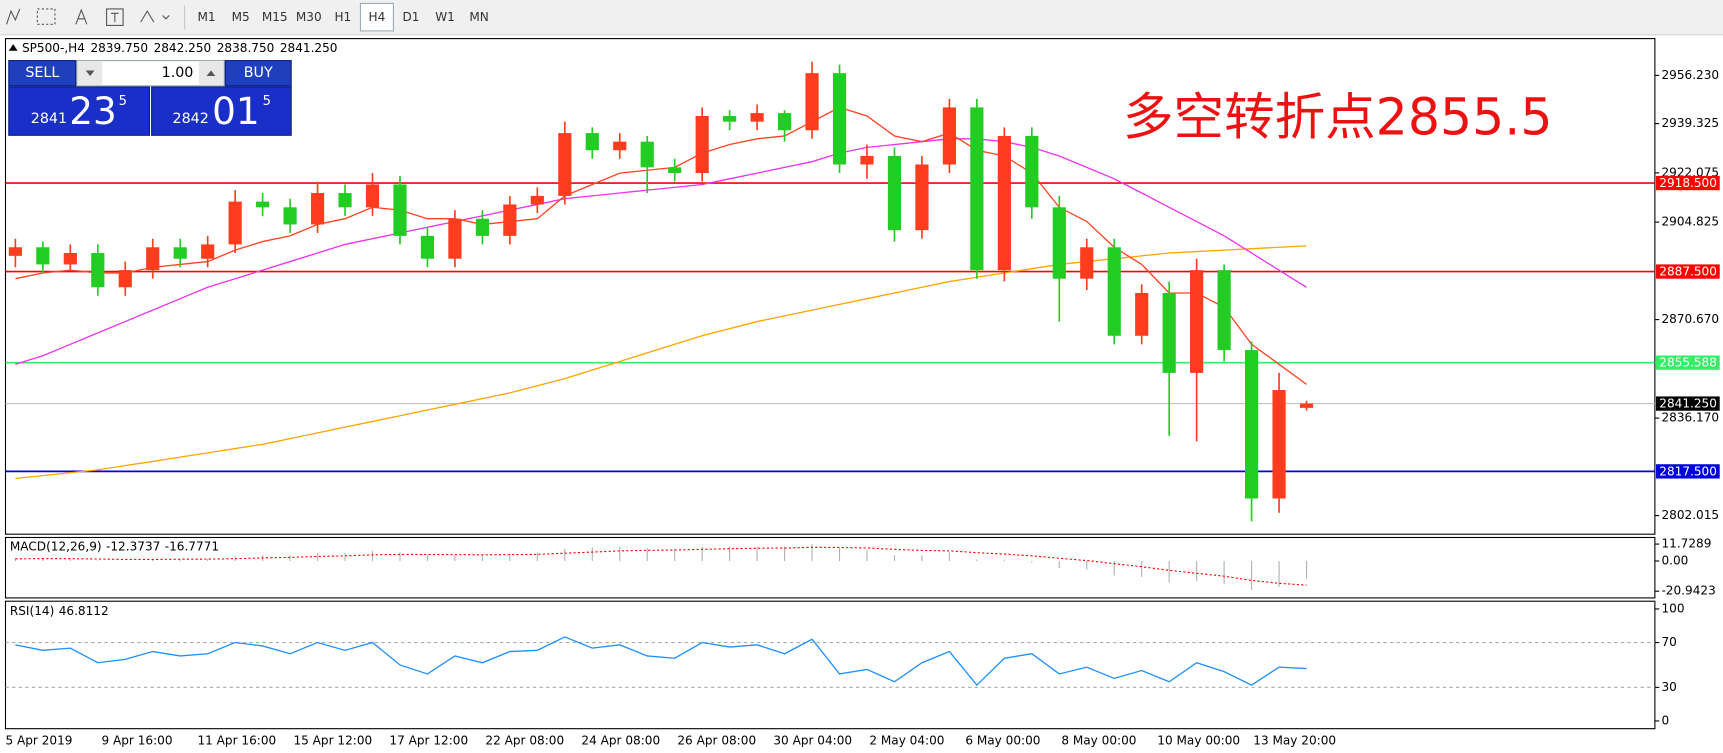 Image resolution: width=1723 pixels, height=753 pixels. I want to click on period-button: M15, so click(275, 17).